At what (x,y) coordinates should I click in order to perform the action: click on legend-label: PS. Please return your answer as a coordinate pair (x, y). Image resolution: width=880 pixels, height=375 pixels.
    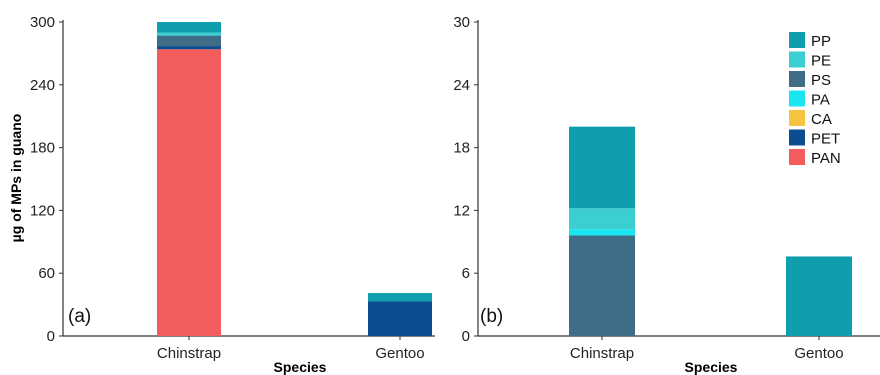
    Looking at the image, I should click on (821, 80).